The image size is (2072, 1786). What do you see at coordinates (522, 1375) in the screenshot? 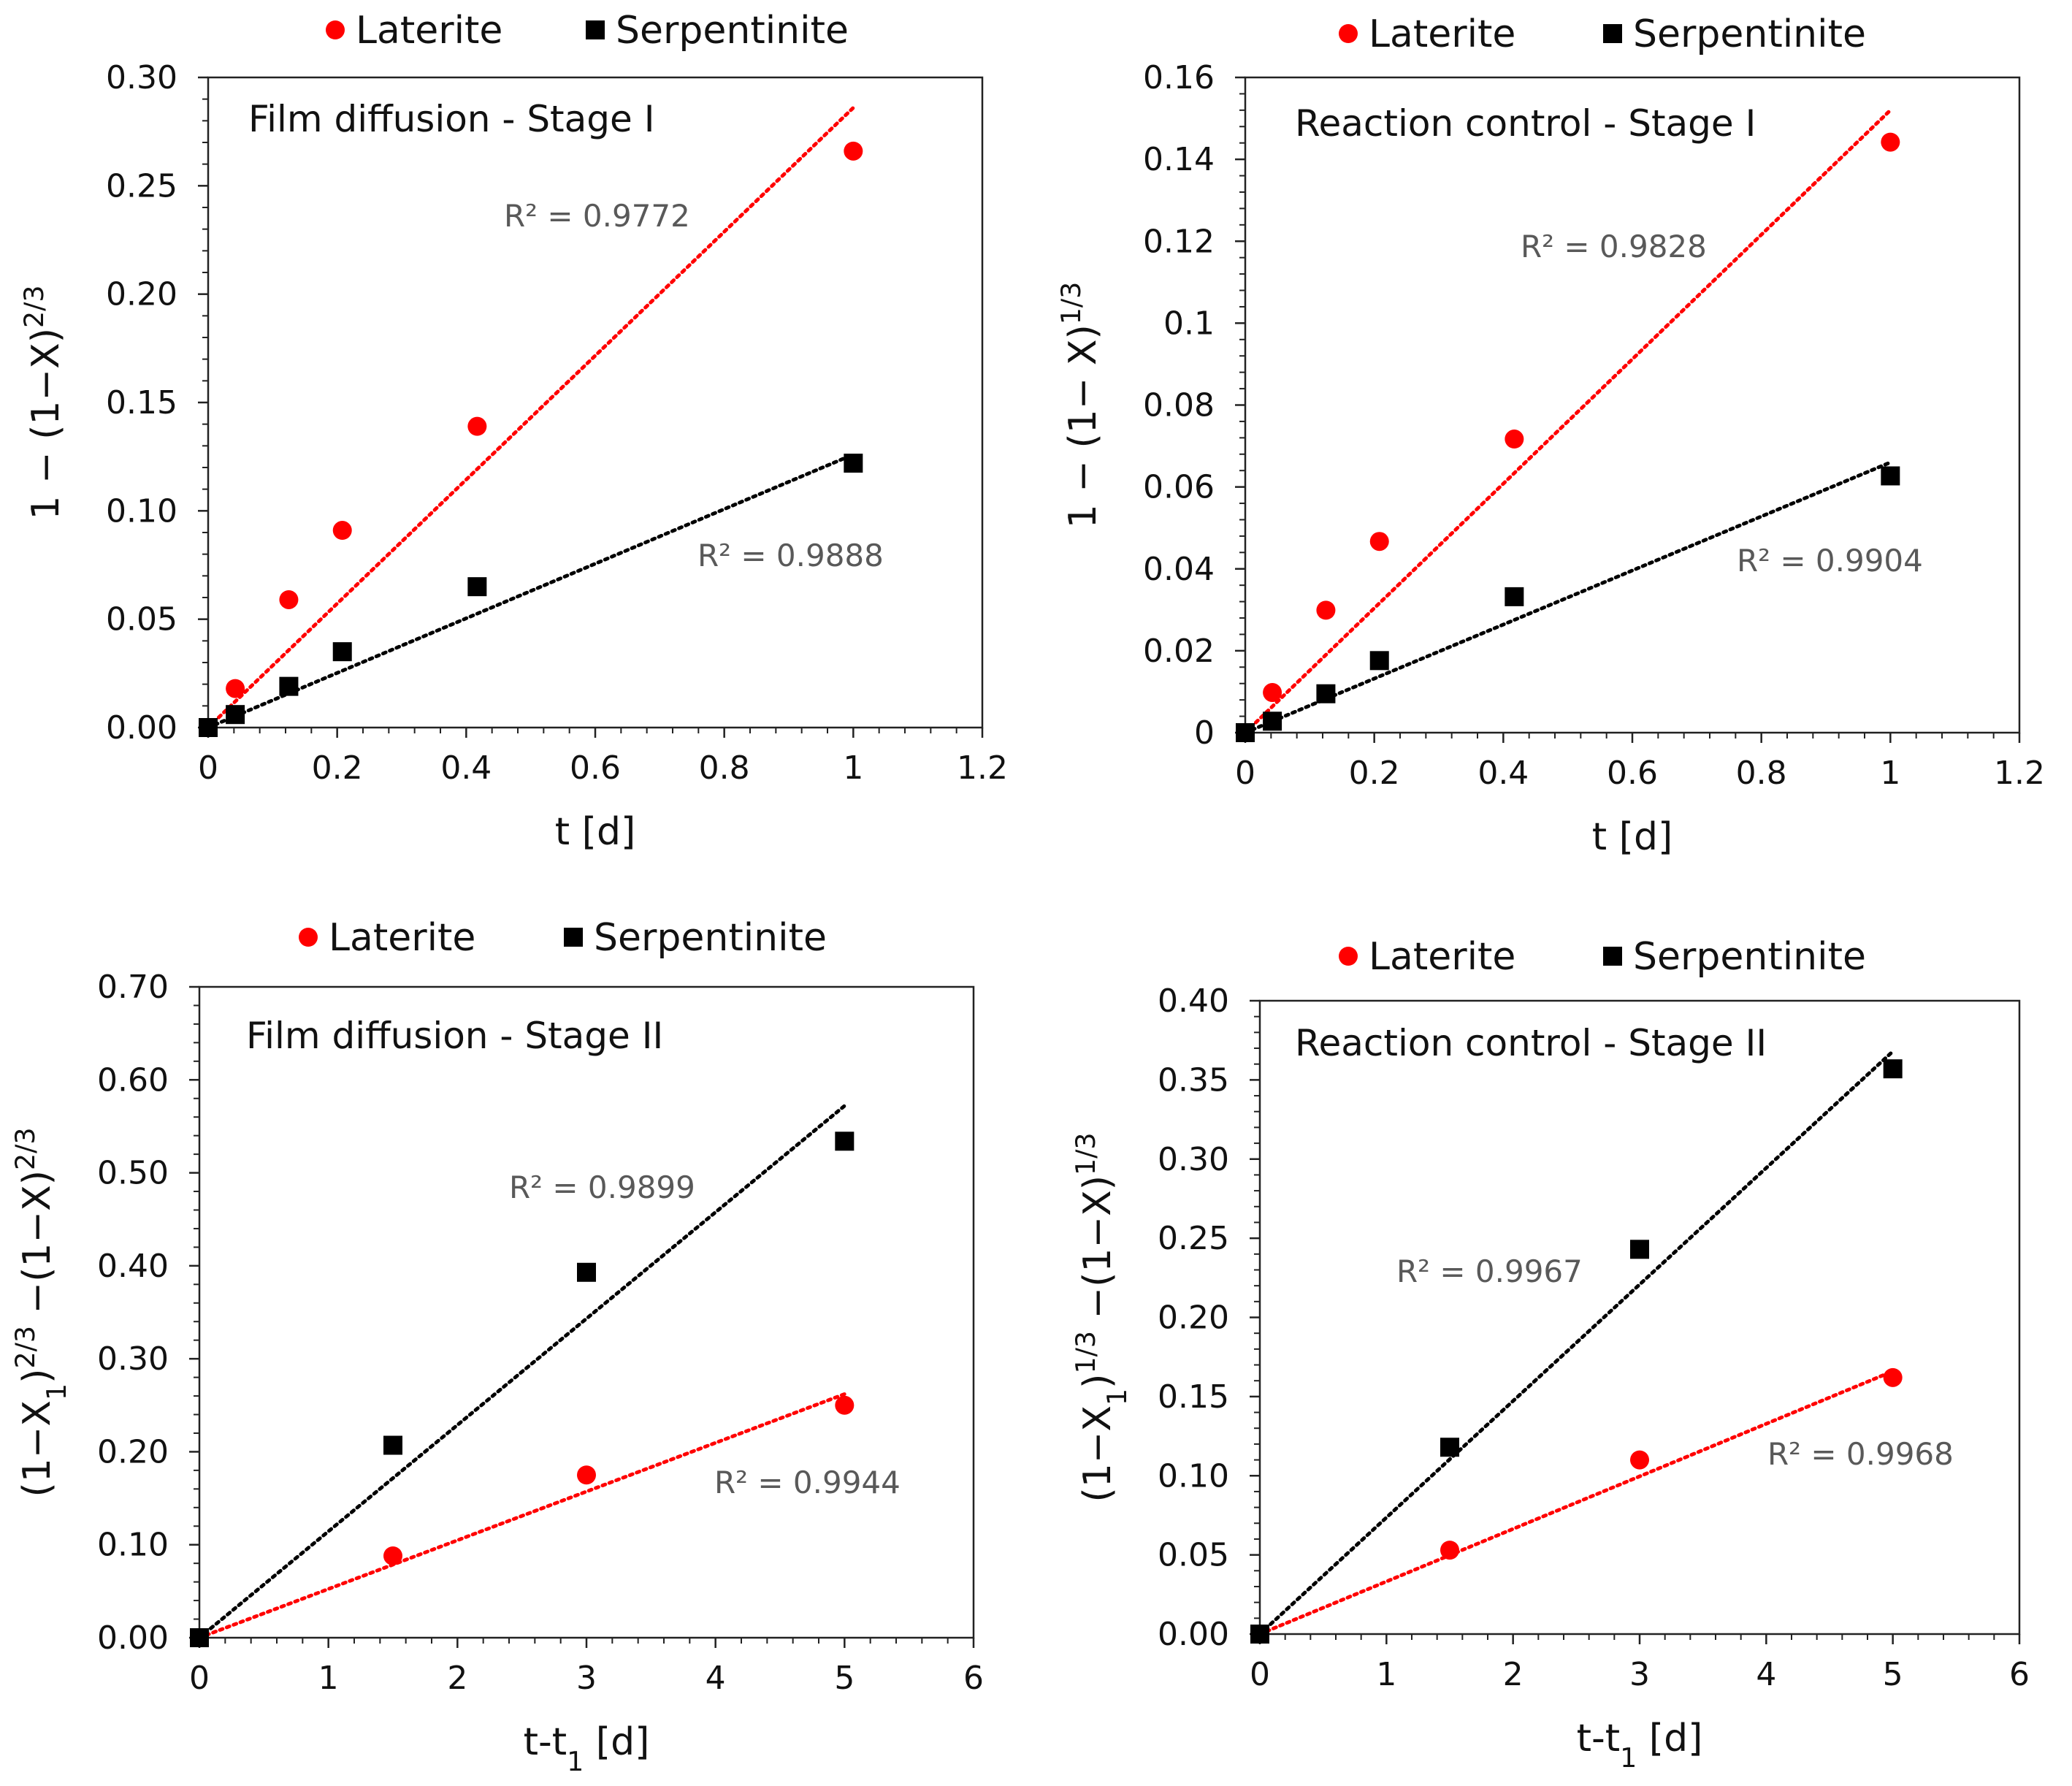
I see `series-serpentinite: R² = 0.9899` at bounding box center [522, 1375].